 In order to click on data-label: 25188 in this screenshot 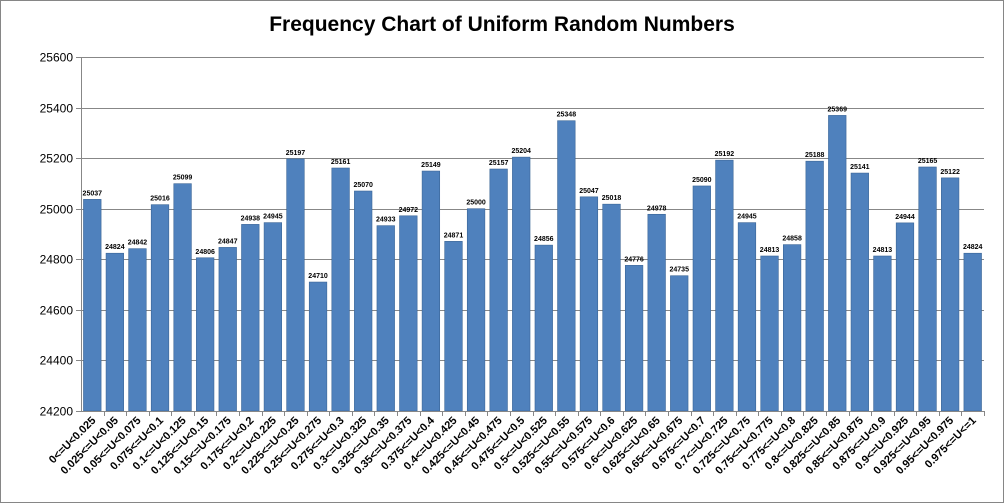, I will do `click(815, 155)`.